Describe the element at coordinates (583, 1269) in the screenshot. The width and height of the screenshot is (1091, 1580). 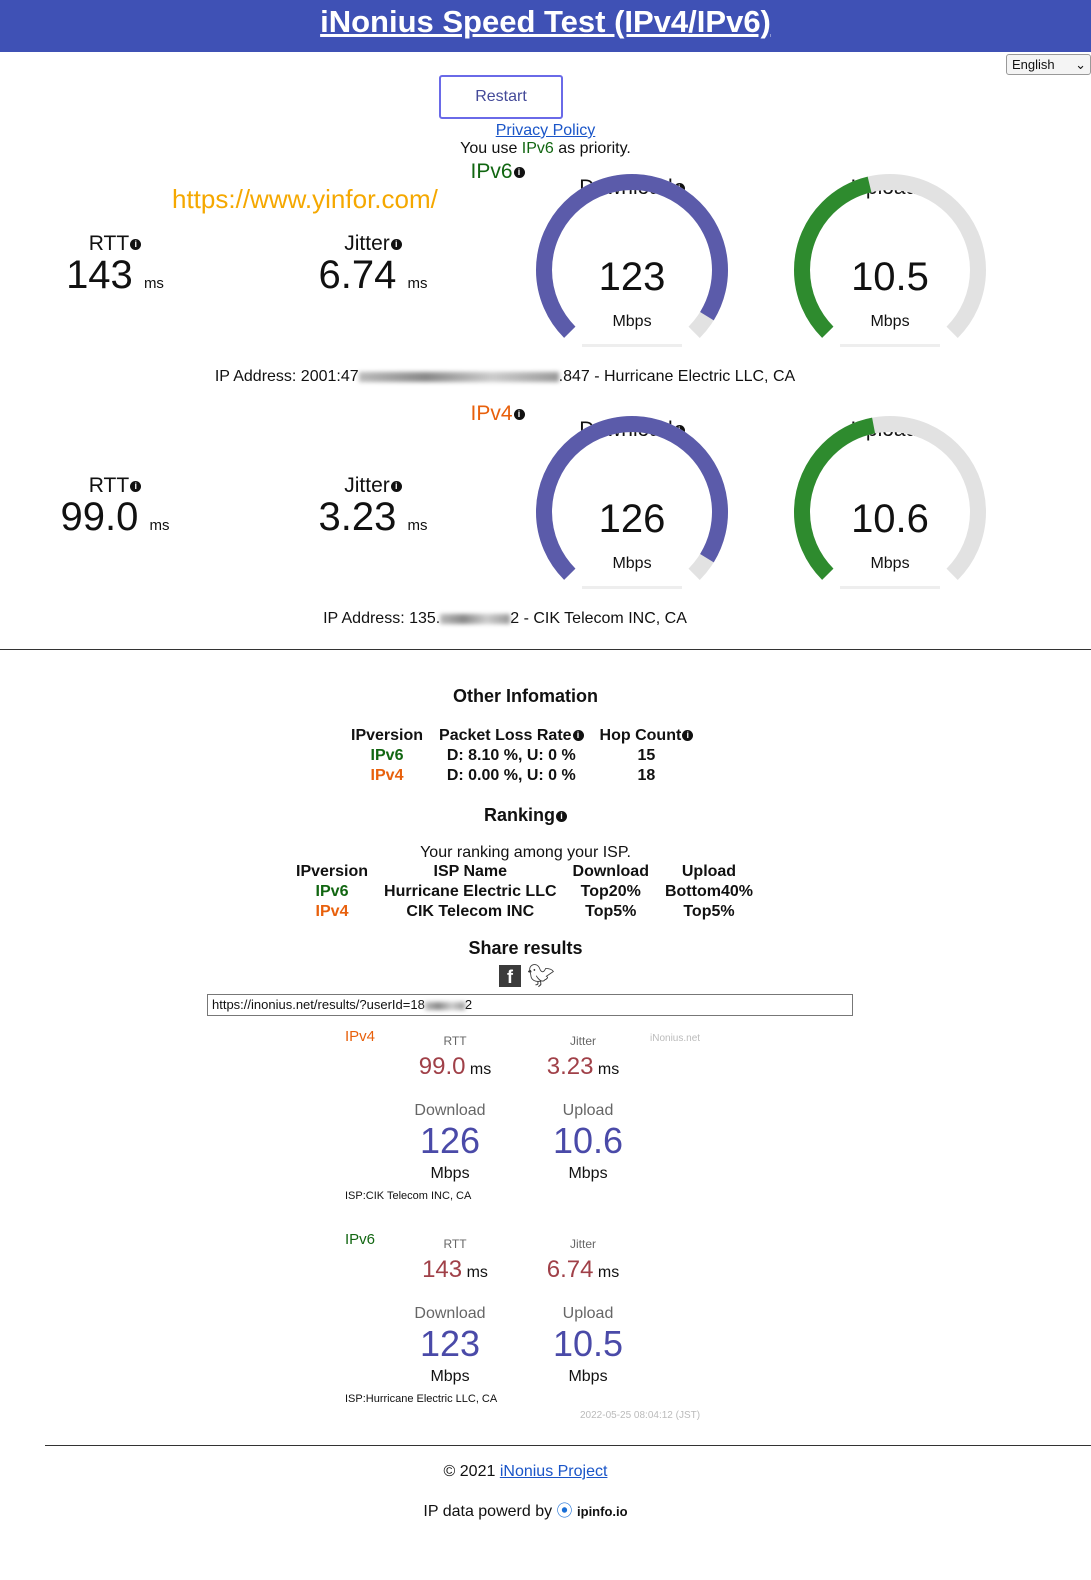
I see `card-jitter-value: 6.74 ms` at that location.